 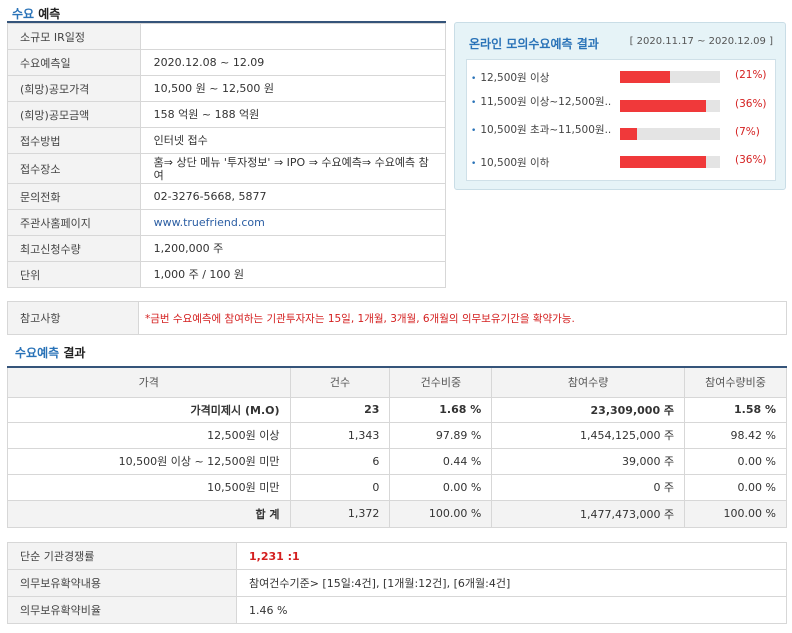 What do you see at coordinates (751, 75) in the screenshot?
I see `result-percent: (21%)` at bounding box center [751, 75].